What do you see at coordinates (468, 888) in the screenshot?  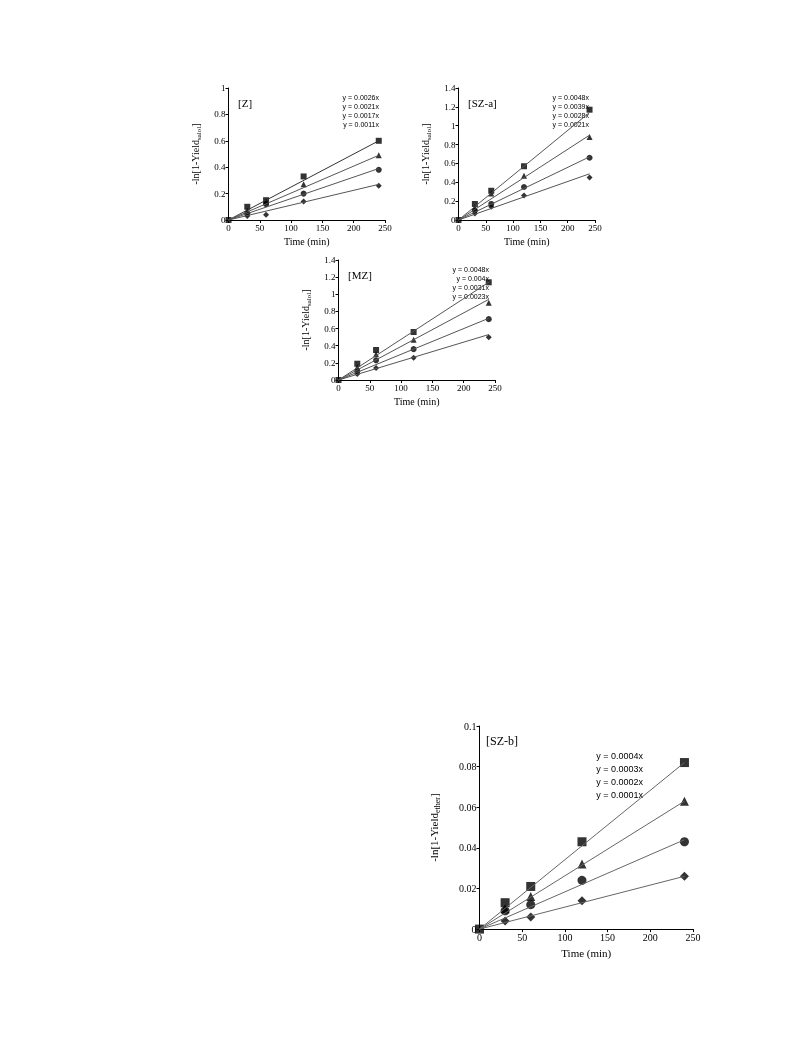 I see `y-tick-label: 0.02` at bounding box center [468, 888].